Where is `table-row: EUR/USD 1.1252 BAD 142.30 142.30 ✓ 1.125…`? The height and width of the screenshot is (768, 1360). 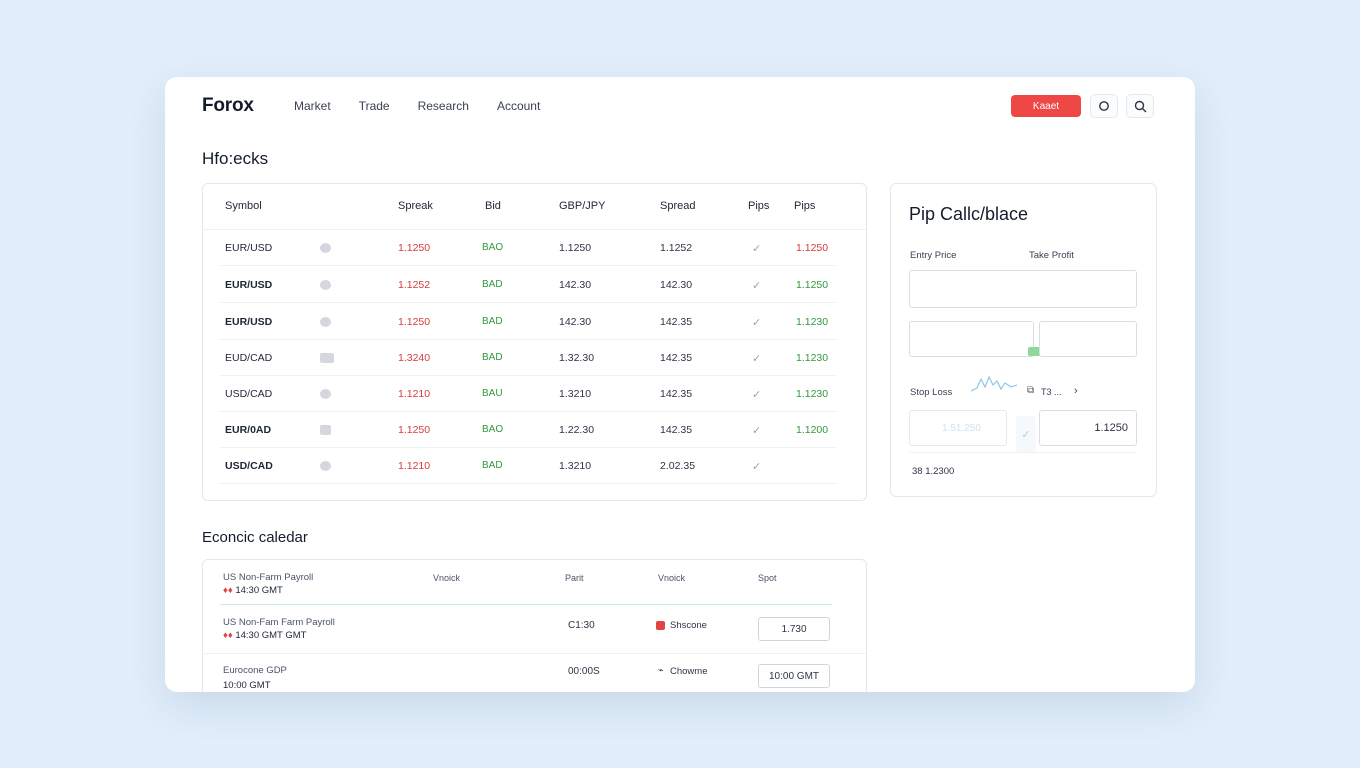 table-row: EUR/USD 1.1252 BAD 142.30 142.30 ✓ 1.125… is located at coordinates (528, 285).